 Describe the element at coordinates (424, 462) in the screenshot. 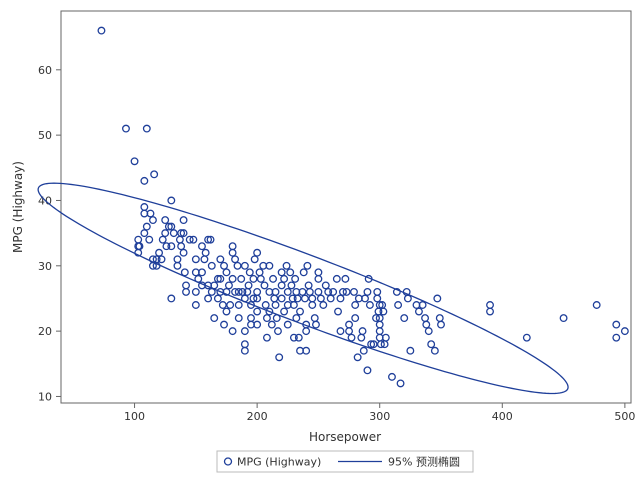

I see `legend-label-ellipse: 95% 预测椭圆` at that location.